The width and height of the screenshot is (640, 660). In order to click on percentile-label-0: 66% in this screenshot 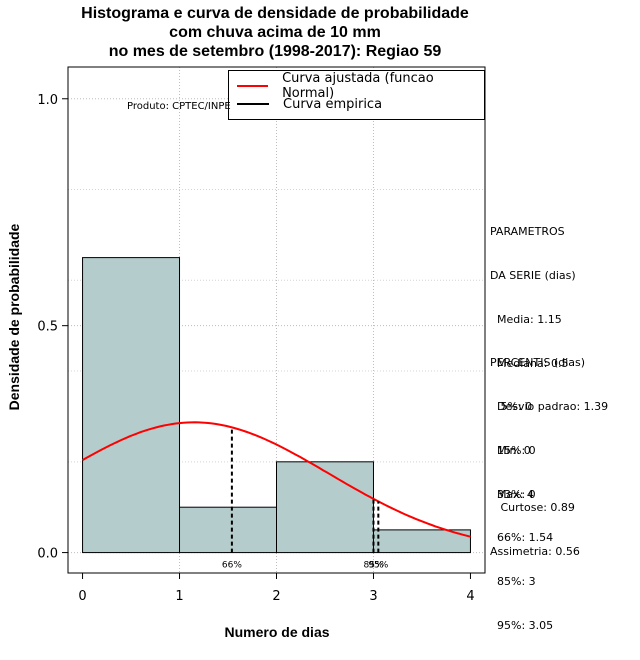, I will do `click(232, 566)`.